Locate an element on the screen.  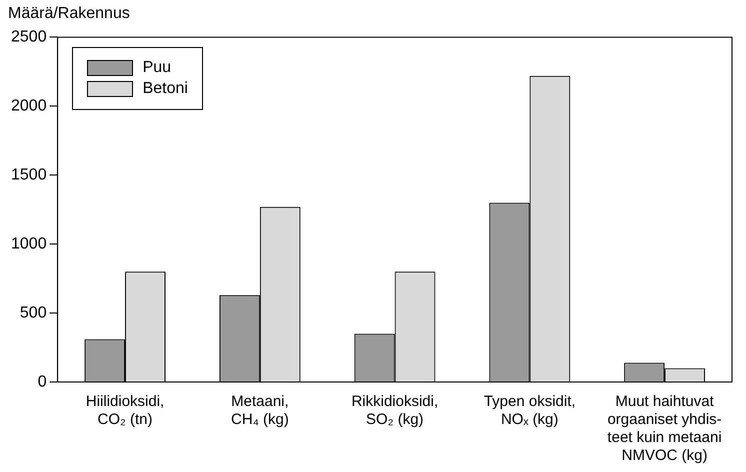
x-tick-label: Rikkidioksidi, SO₂ (kg) is located at coordinates (394, 410).